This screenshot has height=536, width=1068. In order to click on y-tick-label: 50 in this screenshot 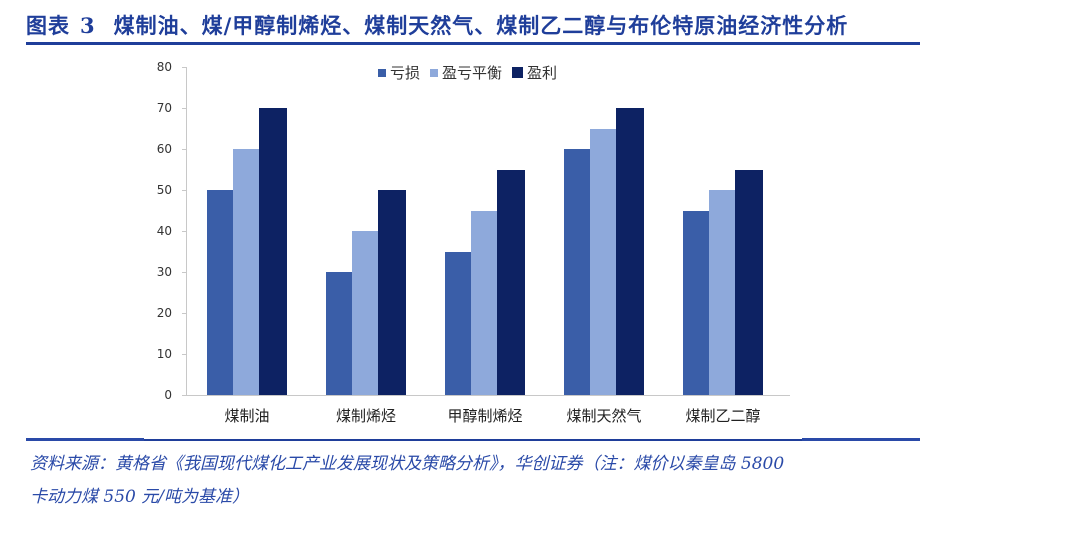, I will do `click(164, 190)`.